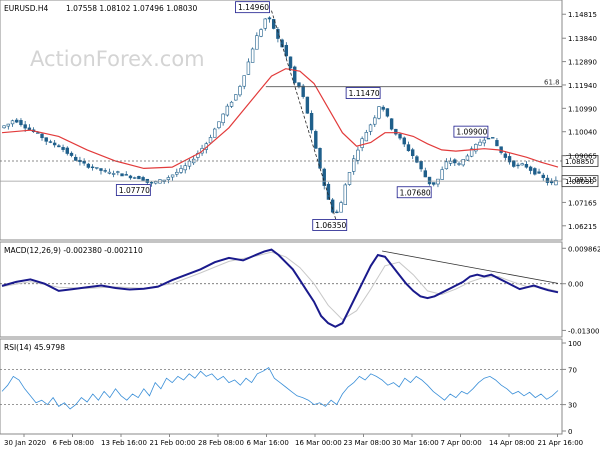 This screenshot has height=454, width=600. What do you see at coordinates (117, 59) in the screenshot?
I see `watermark: ActionForex.com` at bounding box center [117, 59].